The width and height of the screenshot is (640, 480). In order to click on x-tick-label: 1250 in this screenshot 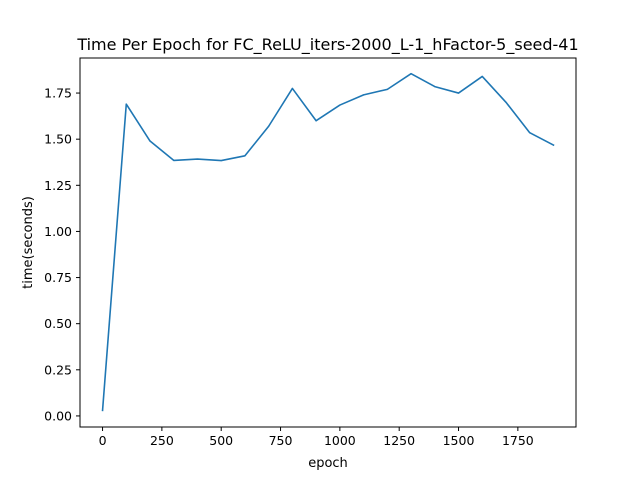, I will do `click(399, 440)`.